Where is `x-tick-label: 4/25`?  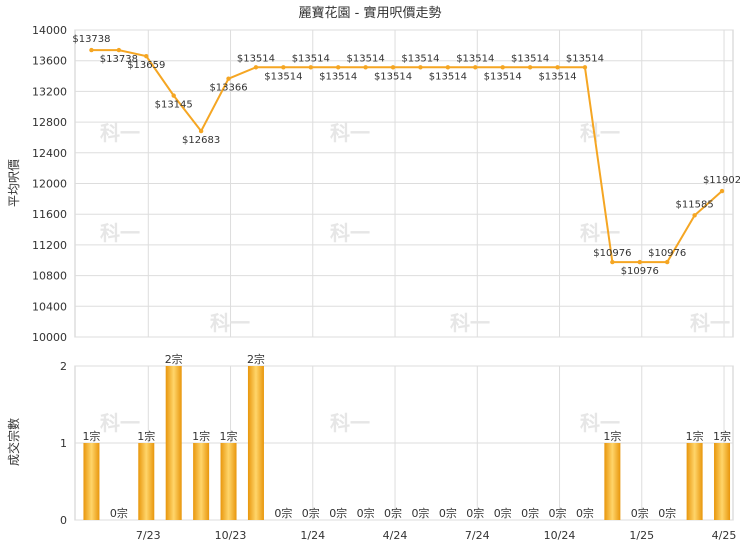
x-tick-label: 4/25 is located at coordinates (724, 535).